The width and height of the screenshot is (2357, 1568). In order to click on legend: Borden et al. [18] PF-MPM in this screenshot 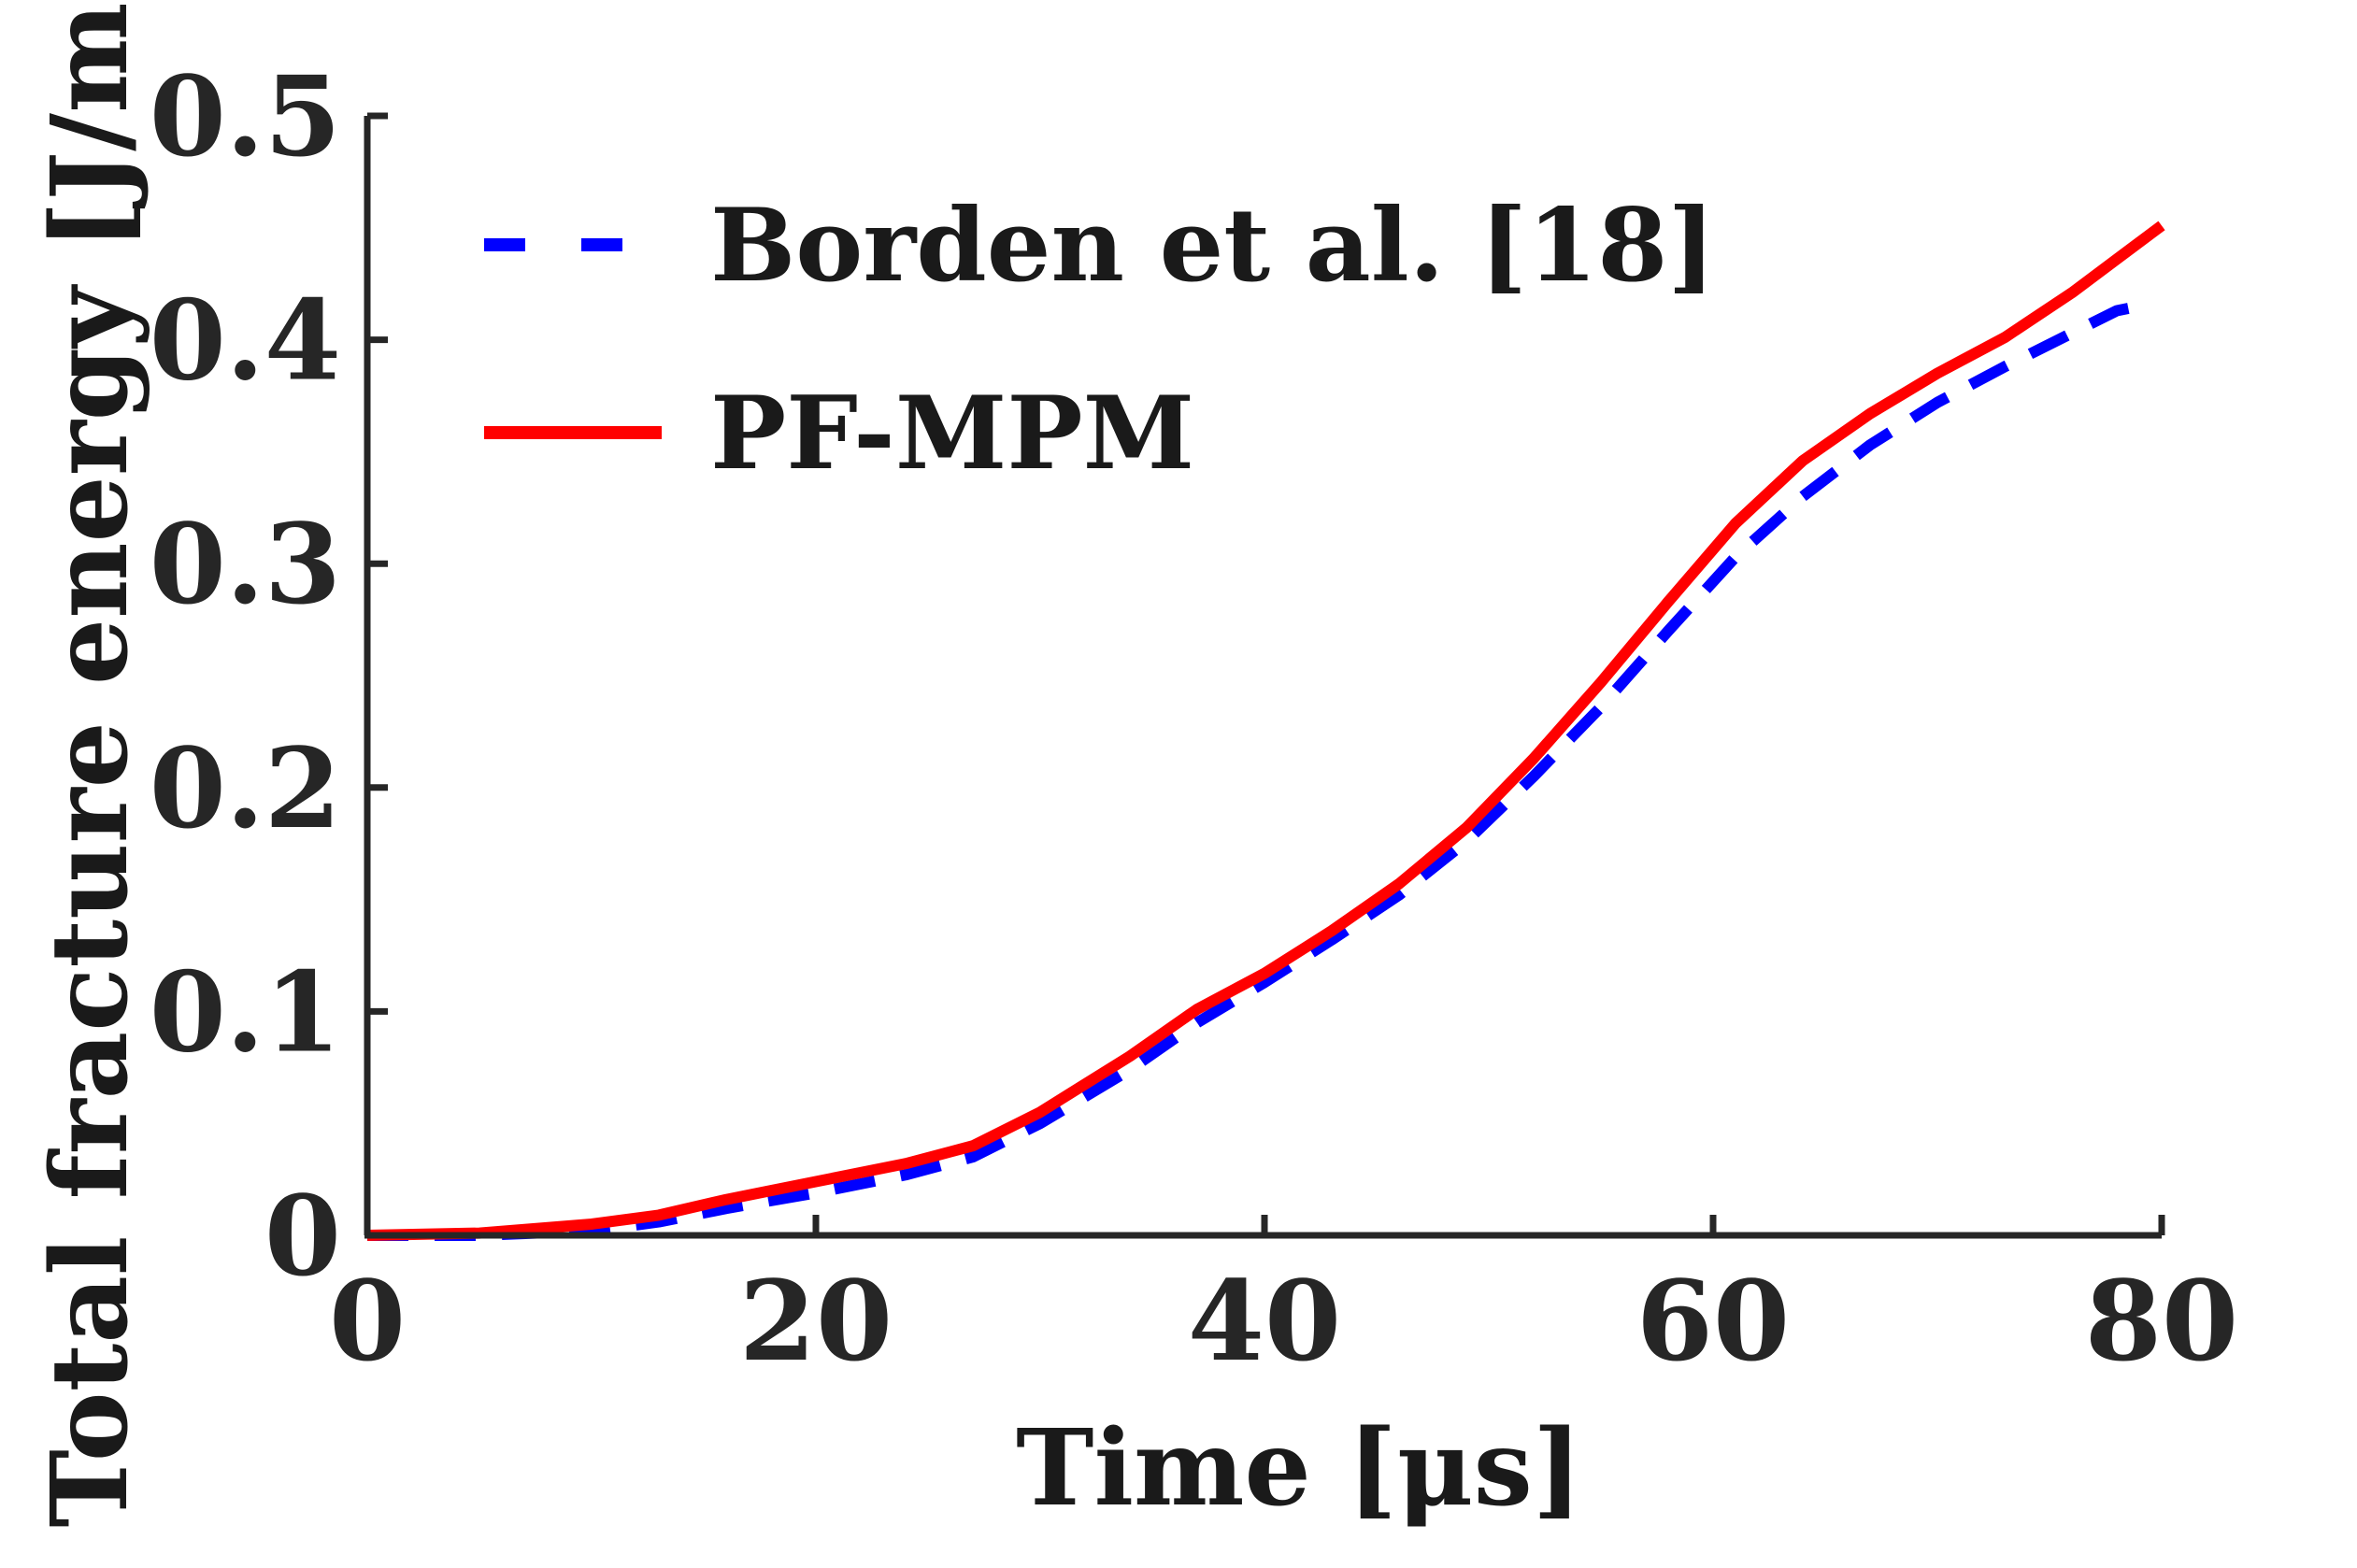, I will do `click(1100, 339)`.